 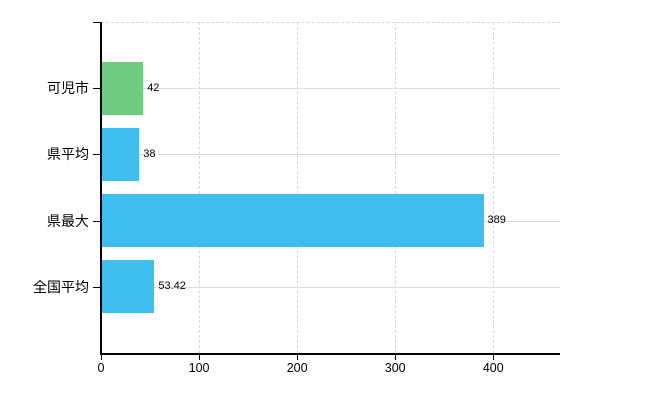 I want to click on category-label: 県平均, so click(x=68, y=154).